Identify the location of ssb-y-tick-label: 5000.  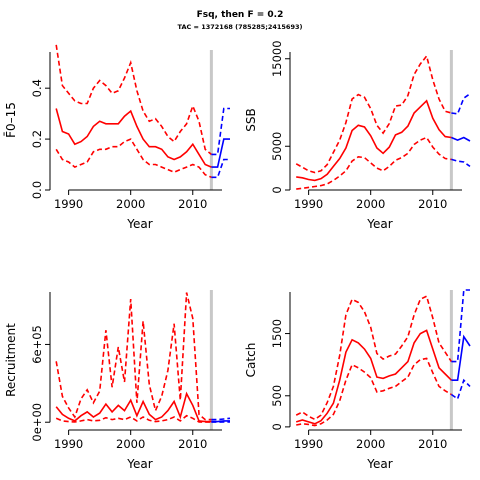
(277, 146).